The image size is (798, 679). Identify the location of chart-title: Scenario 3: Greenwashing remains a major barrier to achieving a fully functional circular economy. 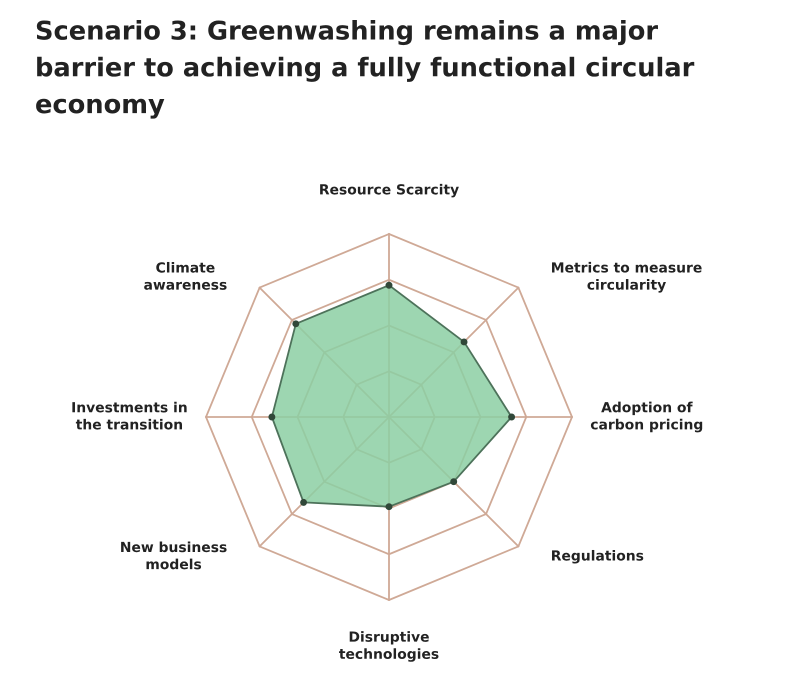
(365, 69).